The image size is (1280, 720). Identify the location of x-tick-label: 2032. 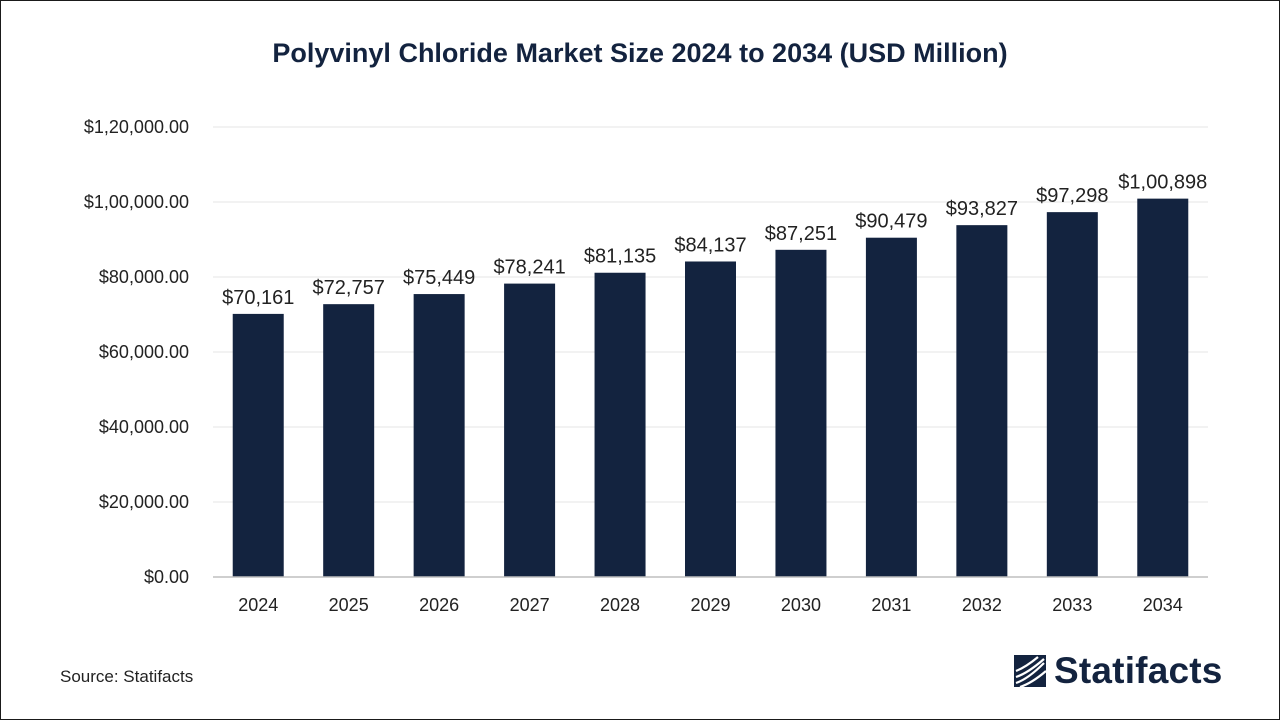
(982, 605).